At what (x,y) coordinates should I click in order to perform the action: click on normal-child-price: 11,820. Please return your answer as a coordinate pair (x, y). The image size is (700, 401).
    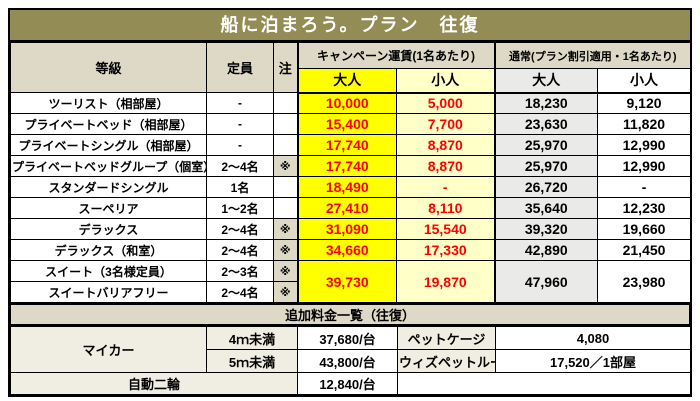
    Looking at the image, I should click on (644, 124).